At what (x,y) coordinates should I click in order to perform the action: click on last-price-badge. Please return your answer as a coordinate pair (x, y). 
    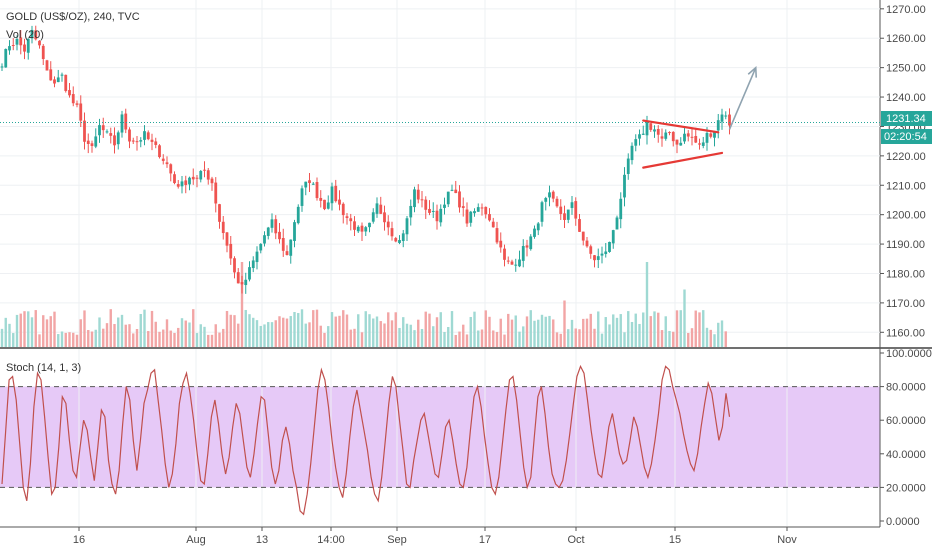
    Looking at the image, I should click on (906, 118).